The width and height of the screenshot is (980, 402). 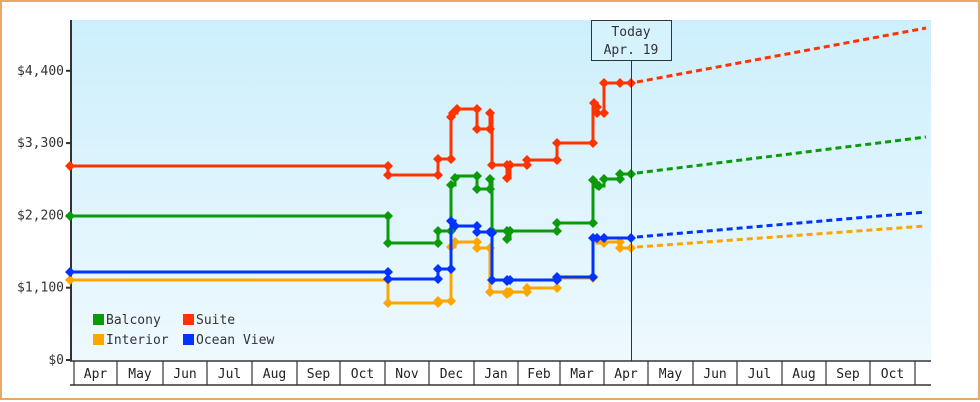 What do you see at coordinates (803, 374) in the screenshot?
I see `x-month-label: Aug` at bounding box center [803, 374].